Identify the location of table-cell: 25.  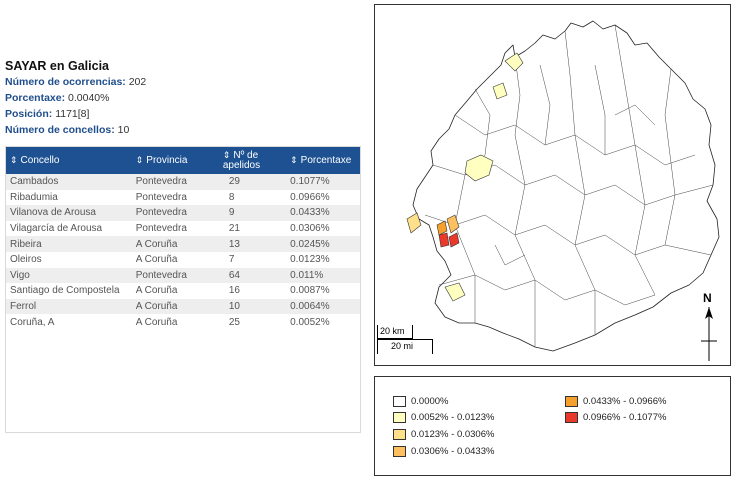
(234, 322).